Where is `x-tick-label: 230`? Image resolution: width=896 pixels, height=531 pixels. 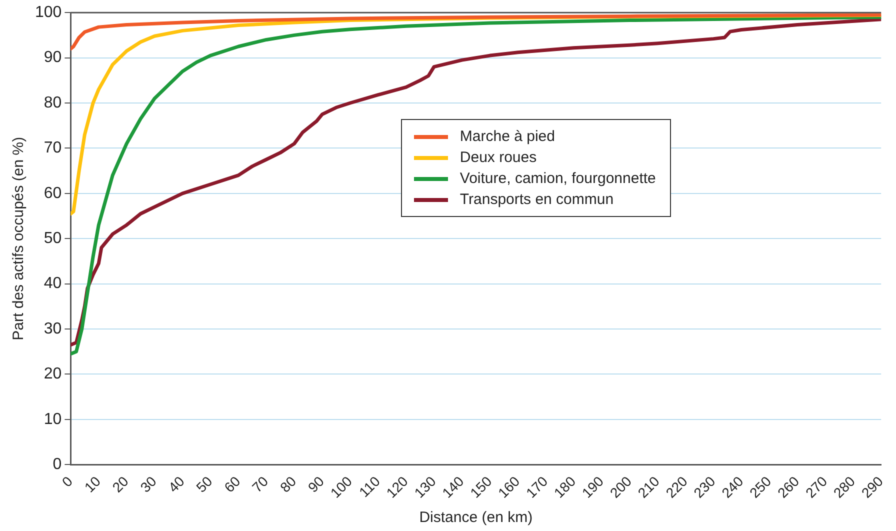 x-tick-label: 230 is located at coordinates (704, 486).